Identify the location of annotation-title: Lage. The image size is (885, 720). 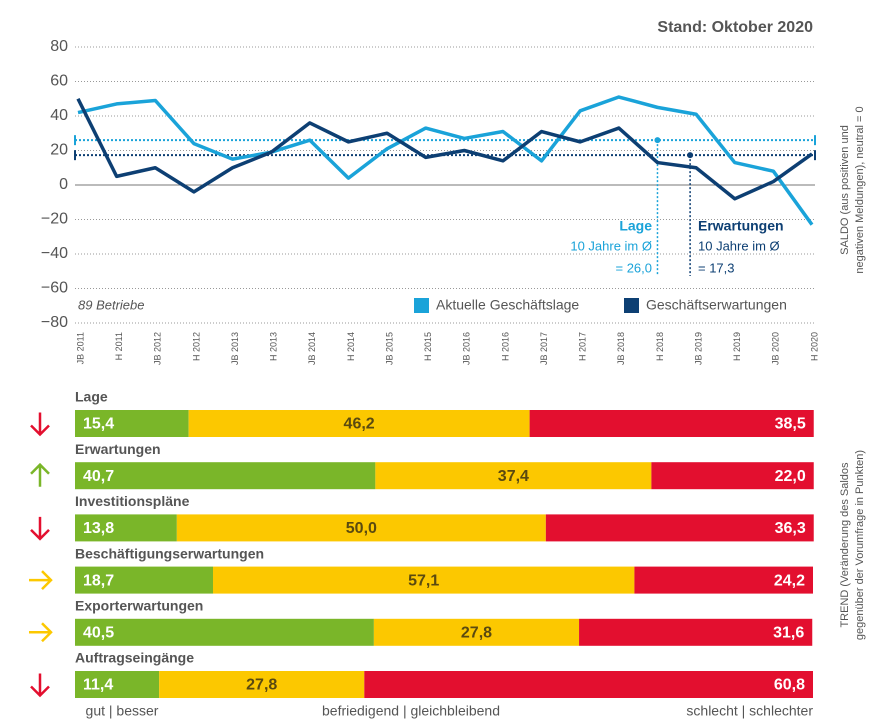
(635, 226).